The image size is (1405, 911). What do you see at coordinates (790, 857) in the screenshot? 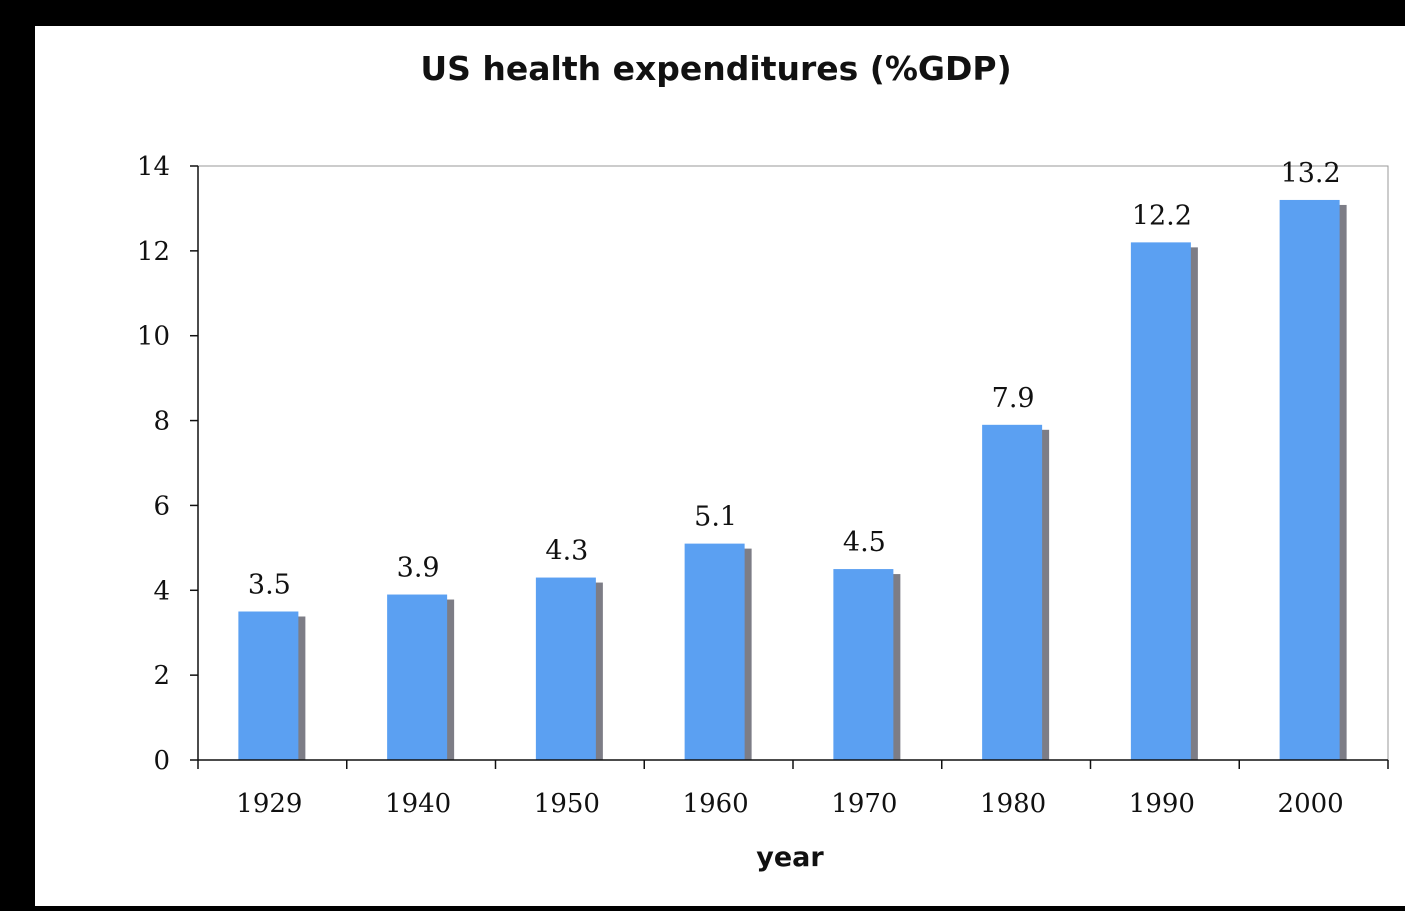
I see `x-axis-title: year` at bounding box center [790, 857].